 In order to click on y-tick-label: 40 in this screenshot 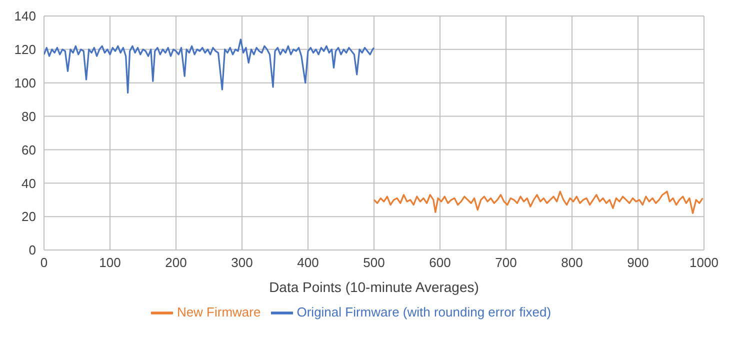, I will do `click(29, 183)`.